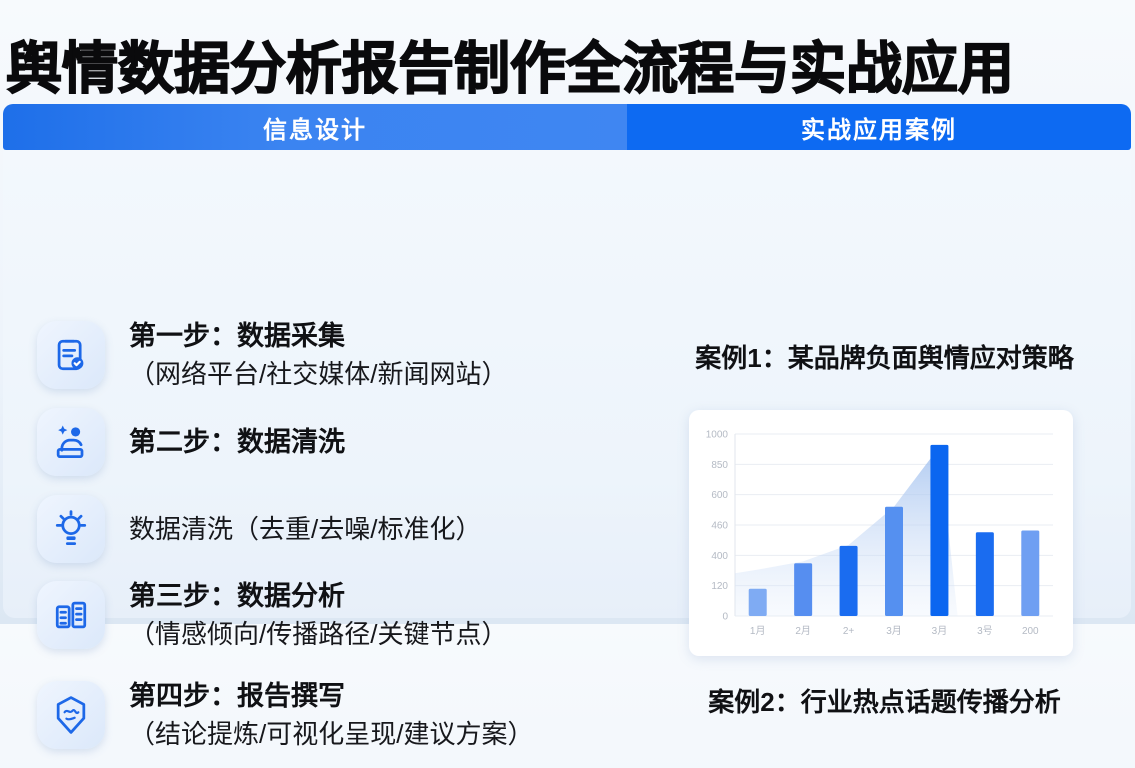 The width and height of the screenshot is (1135, 768). Describe the element at coordinates (879, 130) in the screenshot. I see `right-panel-header-label: 实战应用案例` at that location.